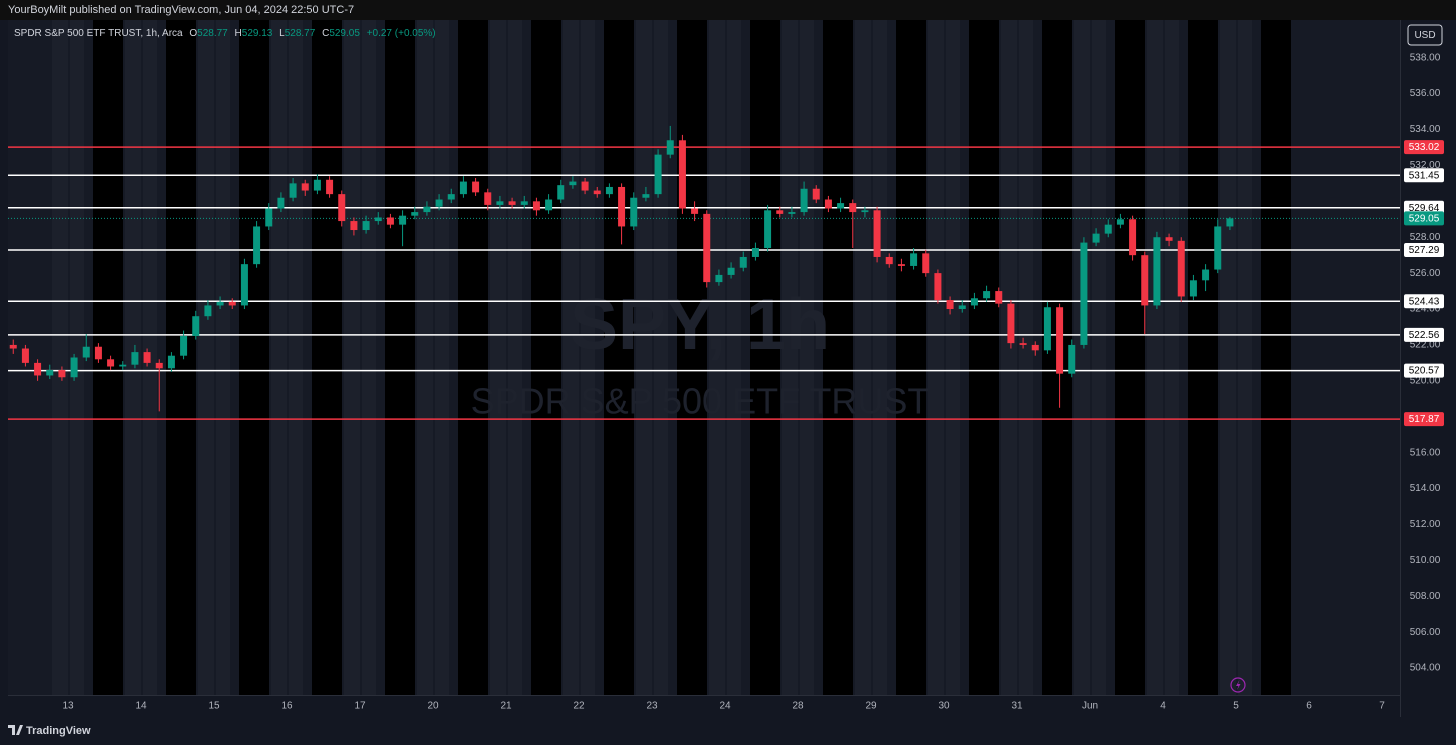 This screenshot has height=745, width=1456. What do you see at coordinates (1425, 129) in the screenshot?
I see `y-tick-label: 534.00` at bounding box center [1425, 129].